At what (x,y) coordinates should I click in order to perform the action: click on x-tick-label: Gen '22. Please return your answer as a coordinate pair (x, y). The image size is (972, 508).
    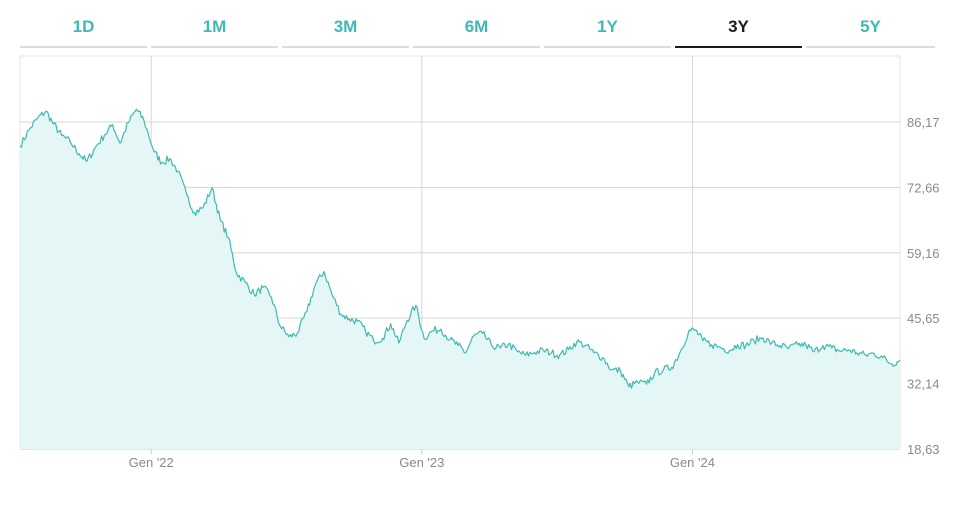
    Looking at the image, I should click on (151, 462).